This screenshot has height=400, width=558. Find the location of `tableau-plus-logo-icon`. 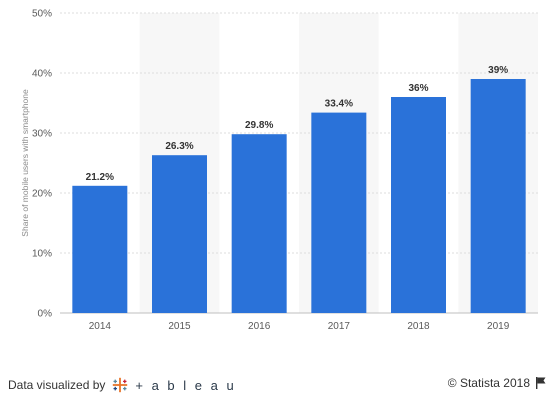

tableau-plus-logo-icon is located at coordinates (120, 385).